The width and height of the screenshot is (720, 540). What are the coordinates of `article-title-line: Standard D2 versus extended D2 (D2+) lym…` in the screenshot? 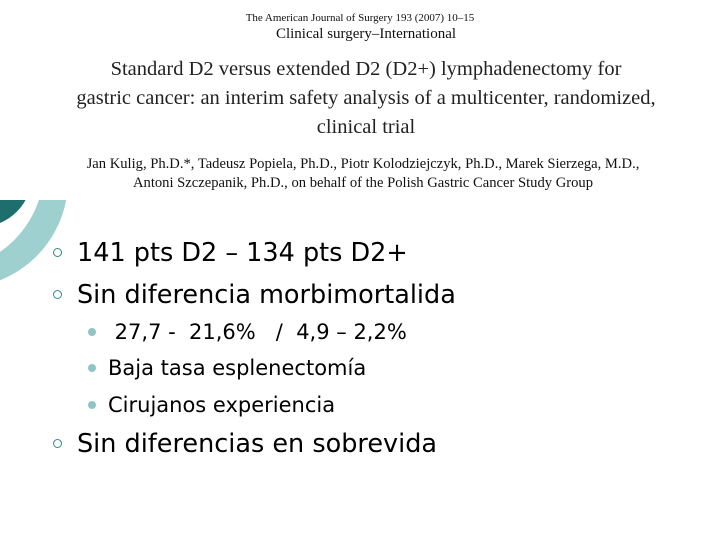 It's located at (366, 69).